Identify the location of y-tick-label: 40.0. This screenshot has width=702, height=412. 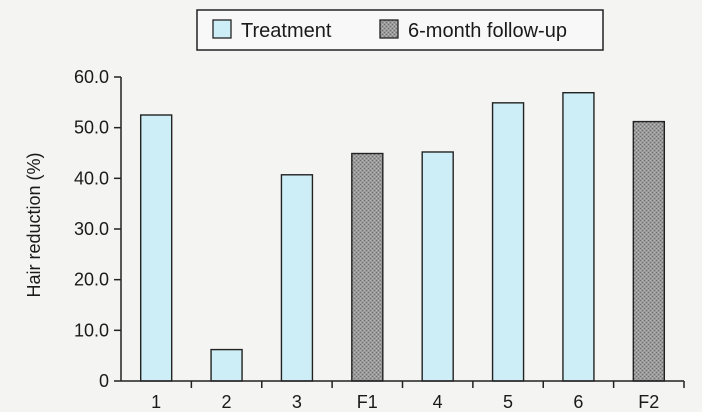
(91, 178).